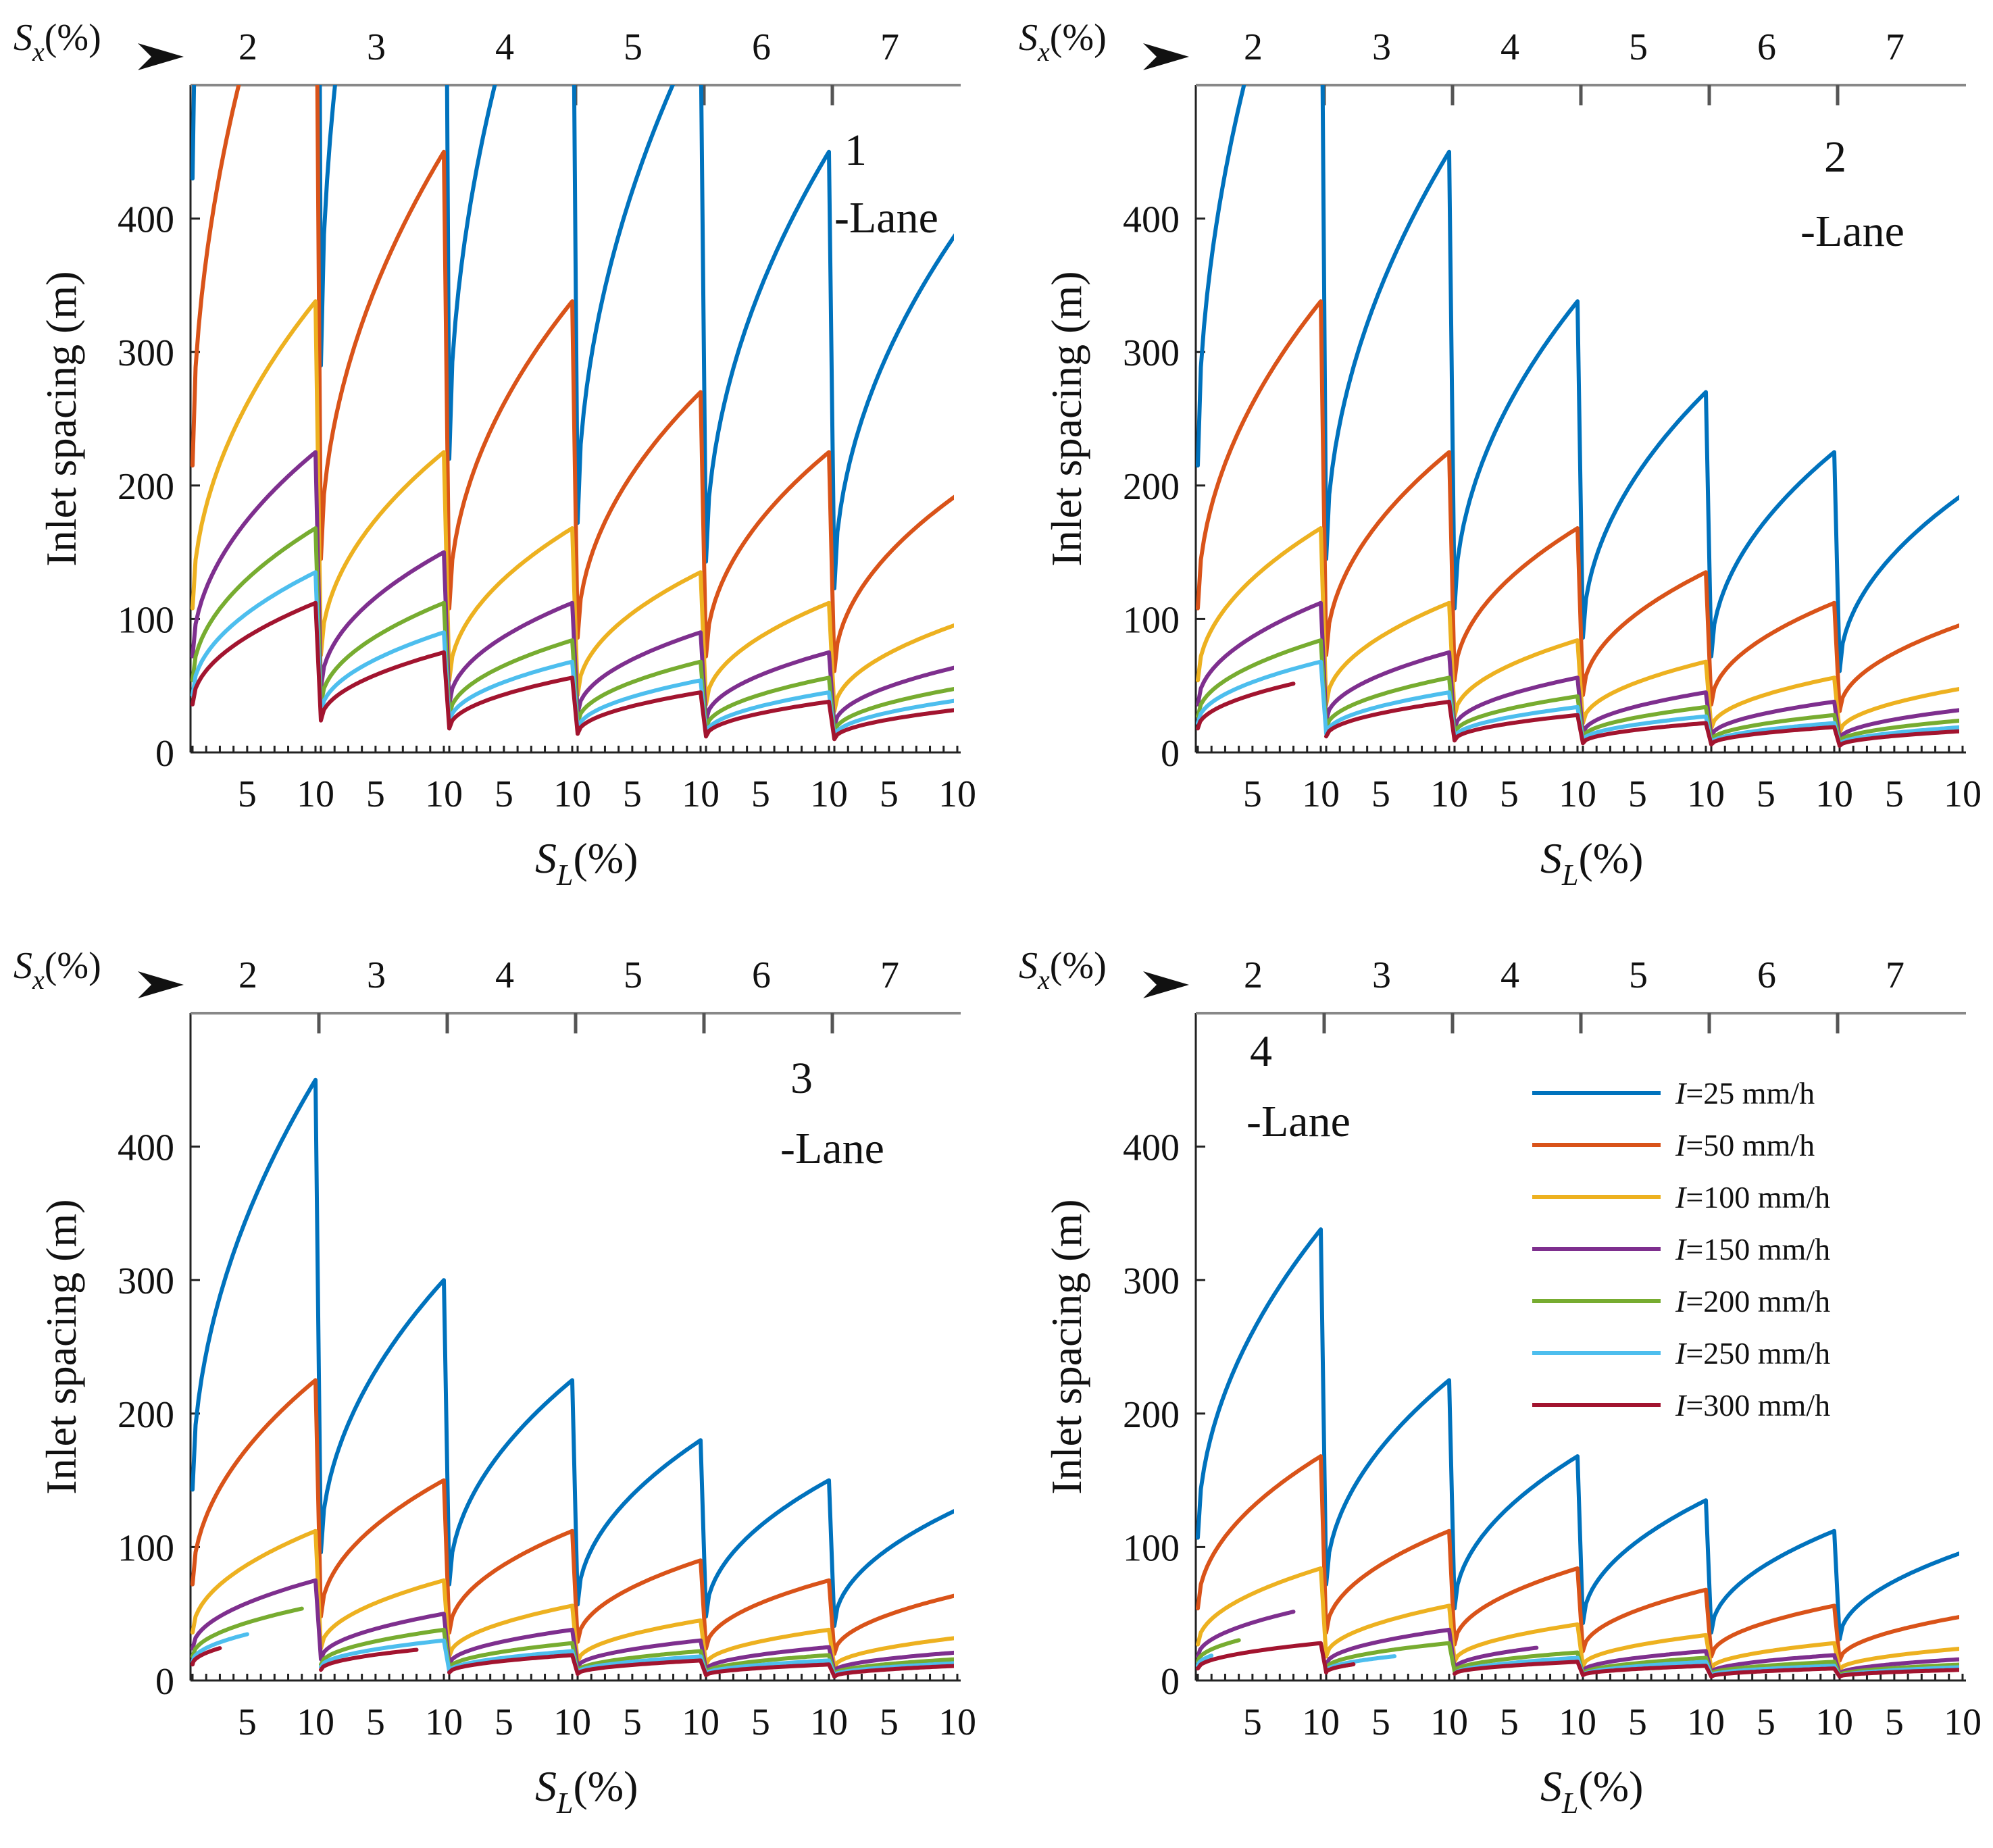 Image resolution: width=1993 pixels, height=1848 pixels. I want to click on y-tick-label: 100, so click(146, 1548).